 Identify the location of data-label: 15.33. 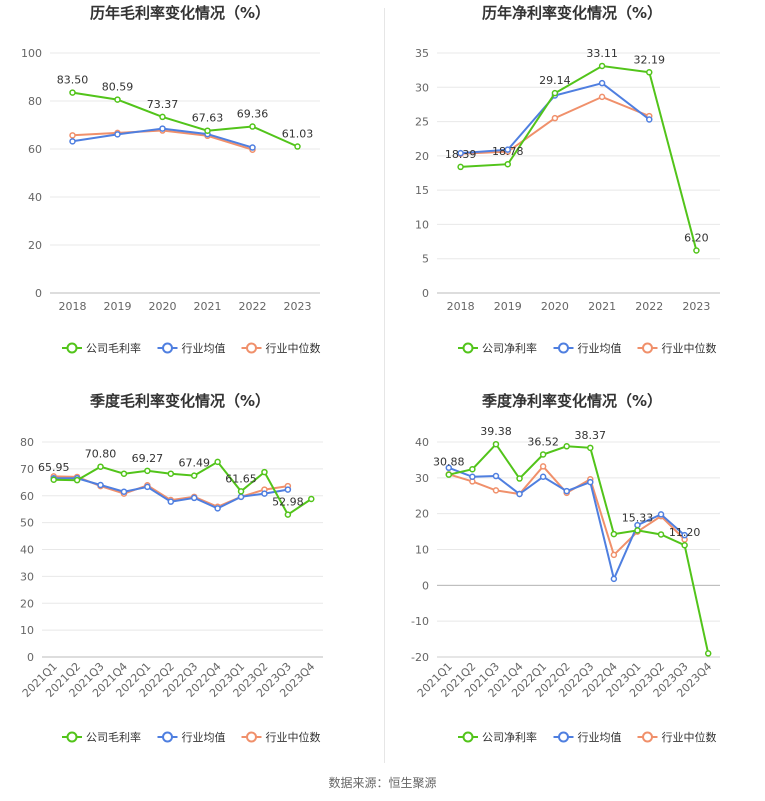
(638, 517).